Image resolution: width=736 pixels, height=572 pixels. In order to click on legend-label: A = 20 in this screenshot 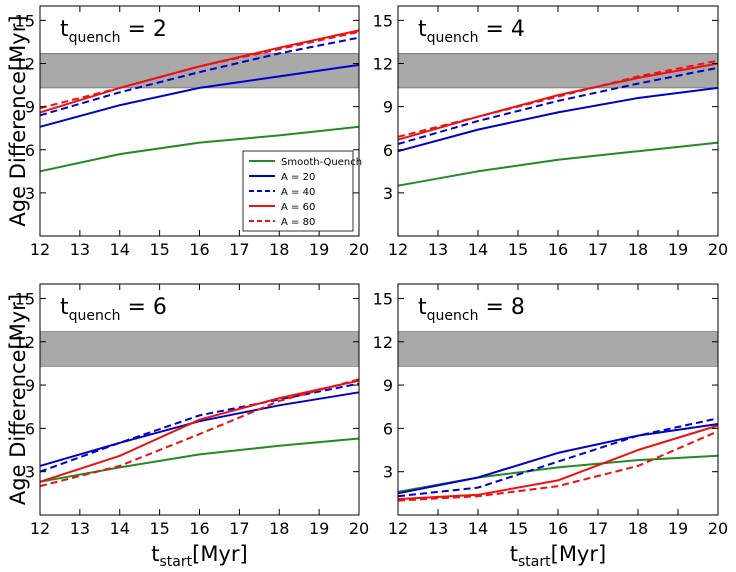, I will do `click(298, 177)`.